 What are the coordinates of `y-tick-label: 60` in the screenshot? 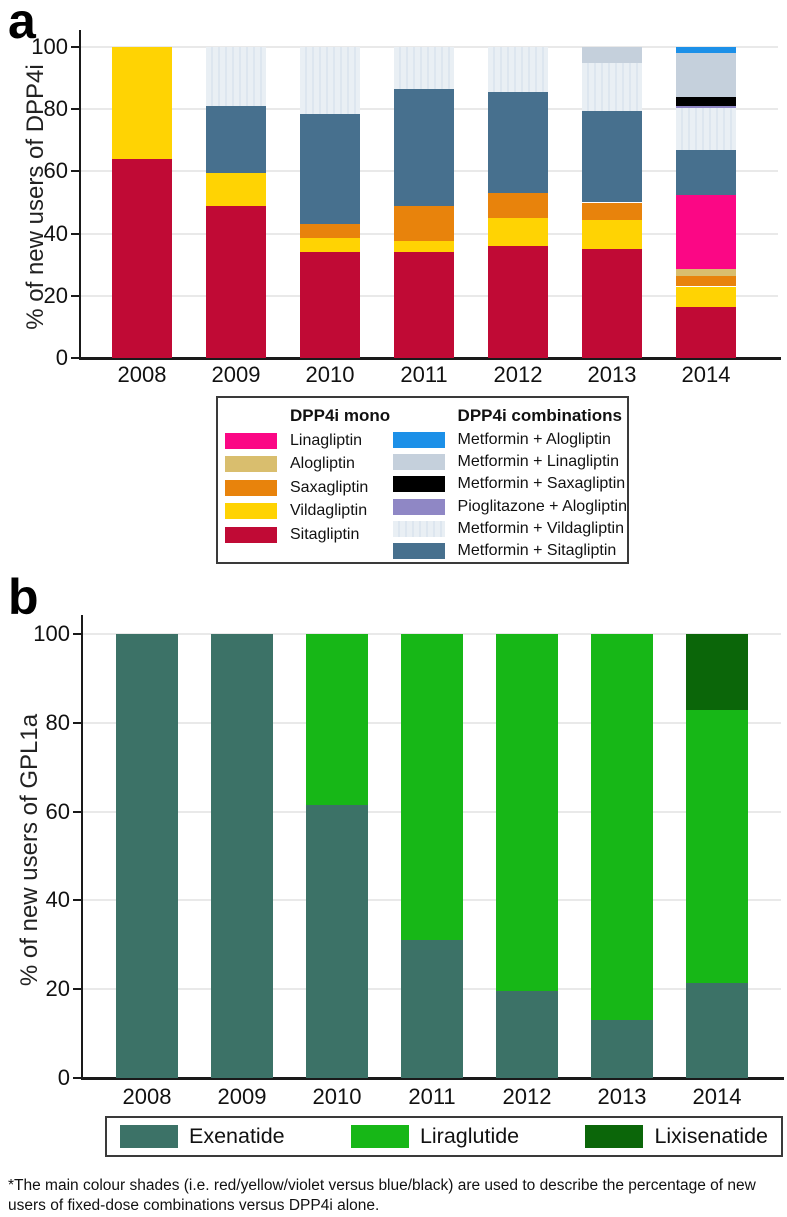 It's located at (55, 171).